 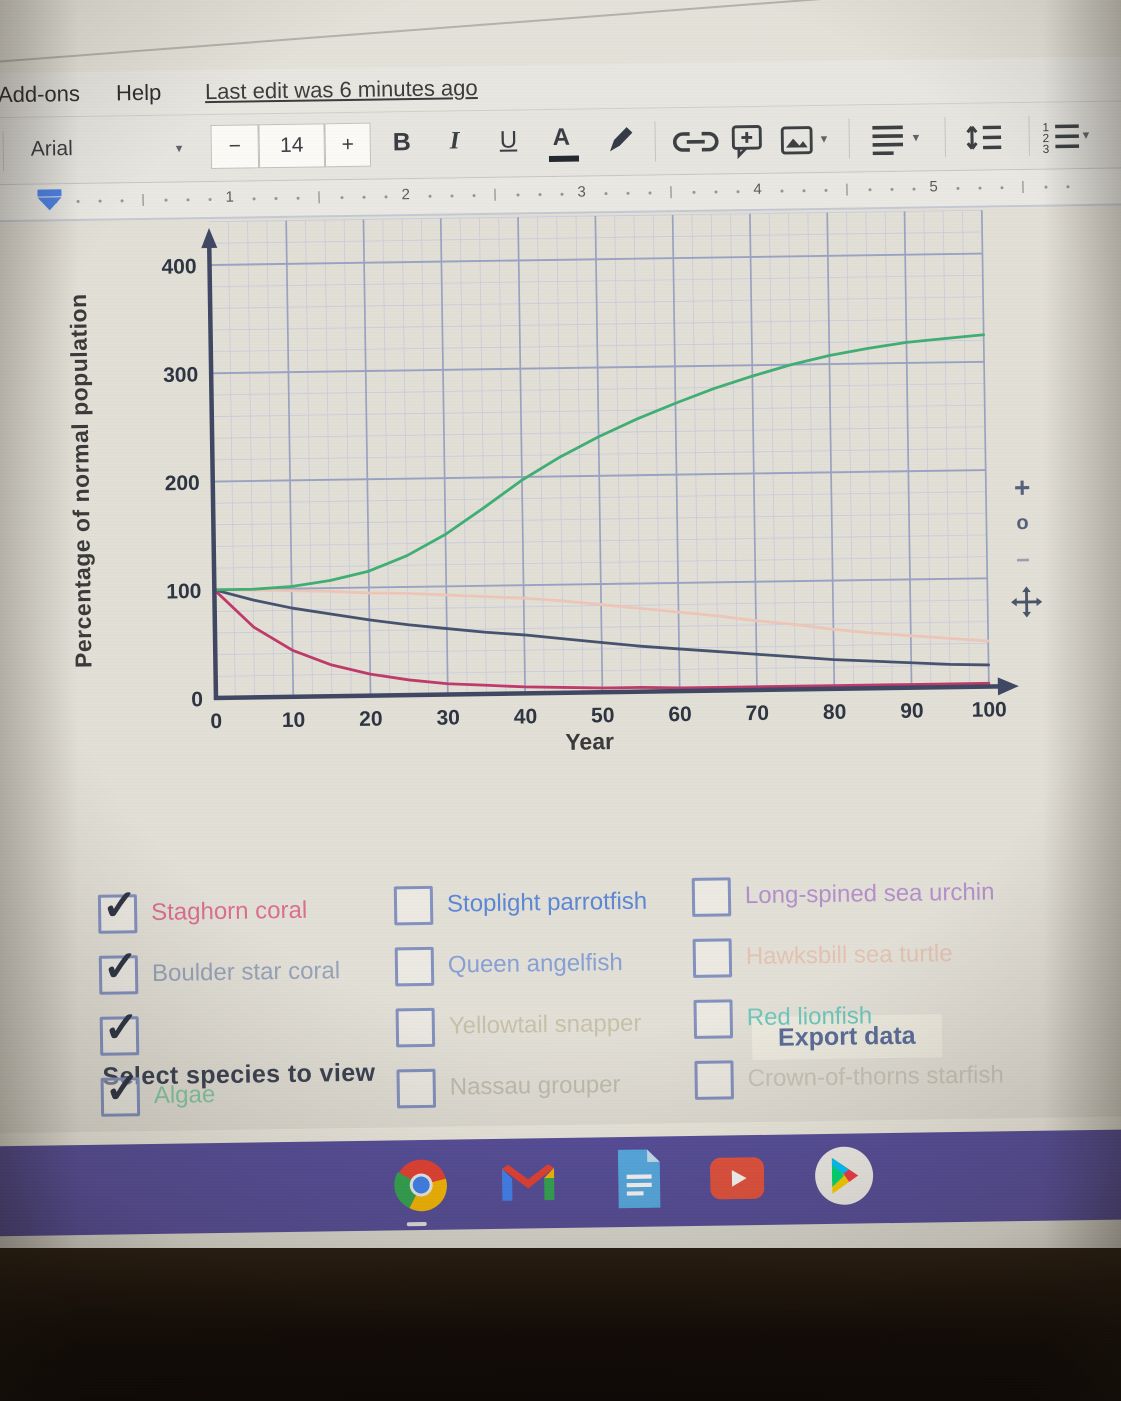 What do you see at coordinates (639, 1178) in the screenshot?
I see `google-docs-icon` at bounding box center [639, 1178].